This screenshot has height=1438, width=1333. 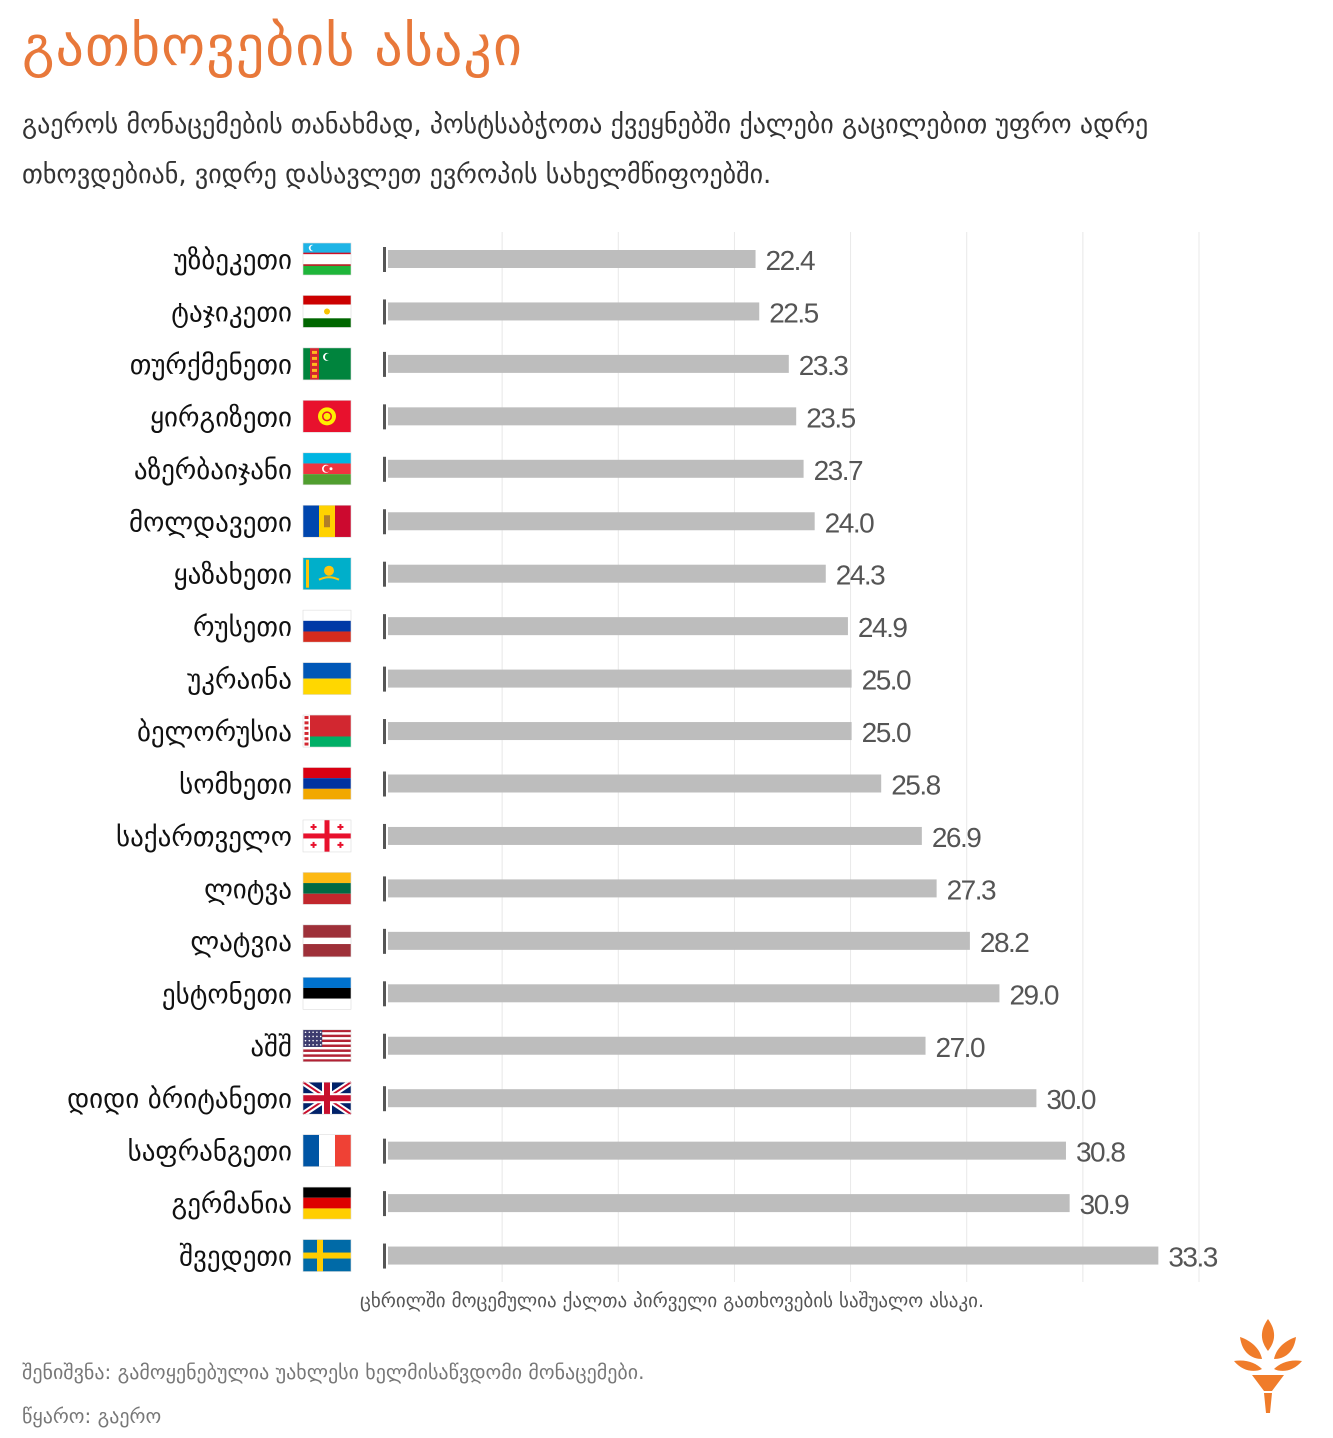 I want to click on category-label: ყირგიზეთი, so click(x=221, y=417).